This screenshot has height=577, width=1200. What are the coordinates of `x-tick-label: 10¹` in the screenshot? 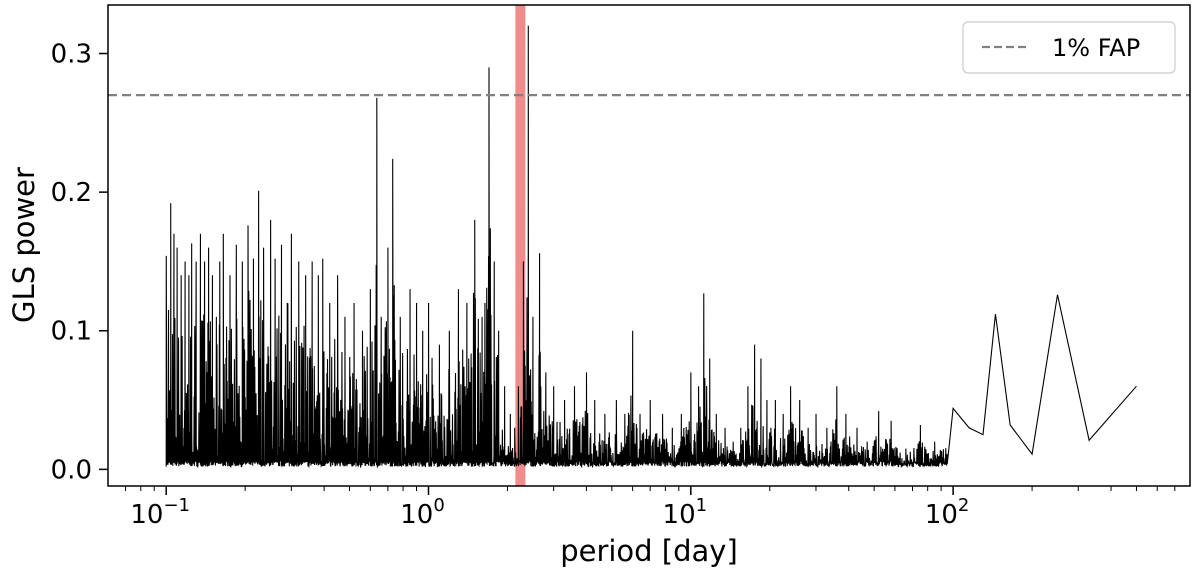 It's located at (685, 512).